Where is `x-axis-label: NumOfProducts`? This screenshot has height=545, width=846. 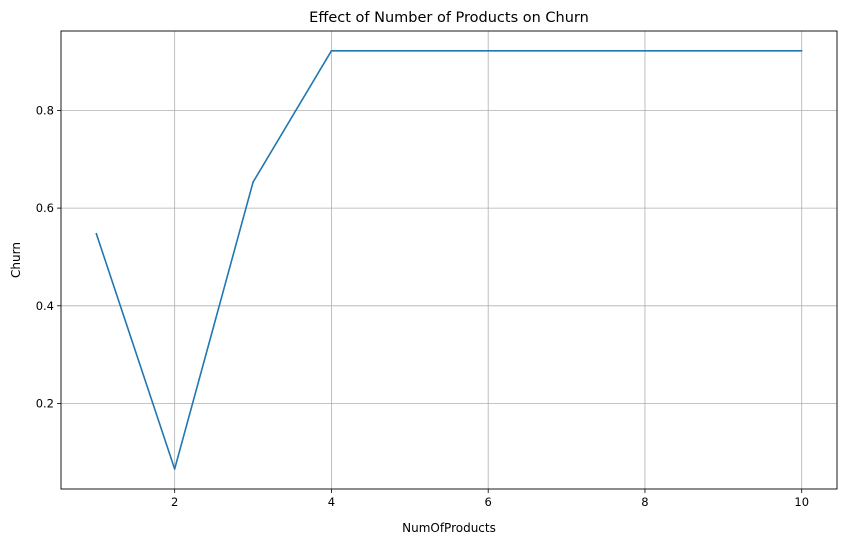
x-axis-label: NumOfProducts is located at coordinates (449, 528).